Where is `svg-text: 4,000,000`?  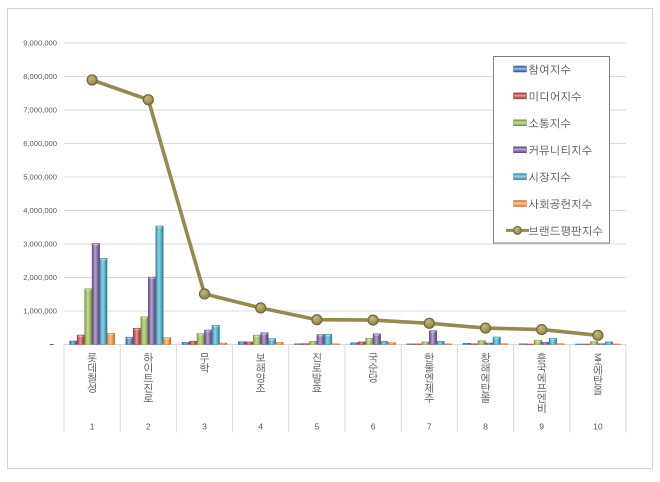
svg-text: 4,000,000 is located at coordinates (40, 210).